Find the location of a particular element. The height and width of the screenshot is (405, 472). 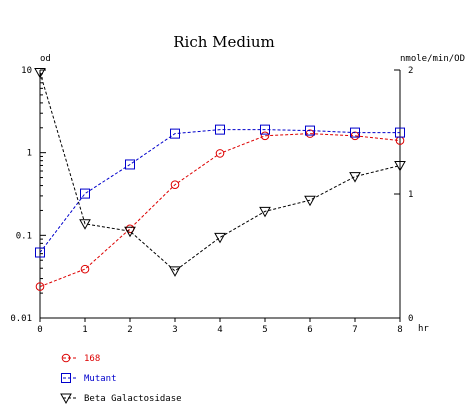

x-tick-label: 3 is located at coordinates (174, 330).